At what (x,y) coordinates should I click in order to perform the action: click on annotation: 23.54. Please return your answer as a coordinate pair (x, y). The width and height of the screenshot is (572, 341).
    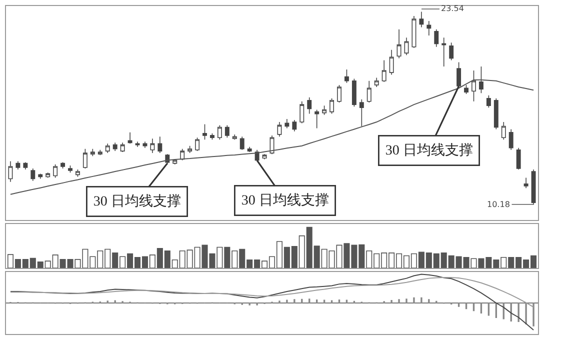
    Looking at the image, I should click on (452, 8).